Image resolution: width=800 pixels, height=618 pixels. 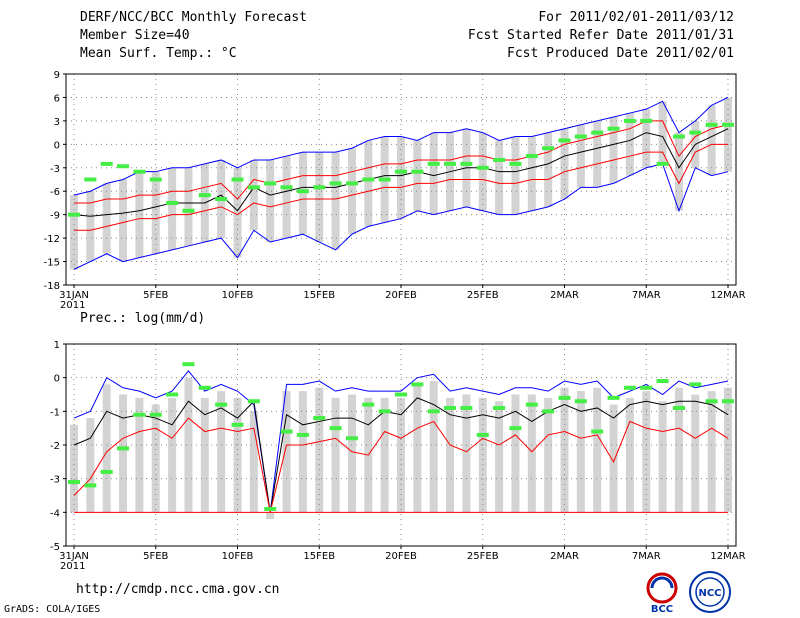 I want to click on x-tick-label: 20FEB, so click(x=401, y=295).